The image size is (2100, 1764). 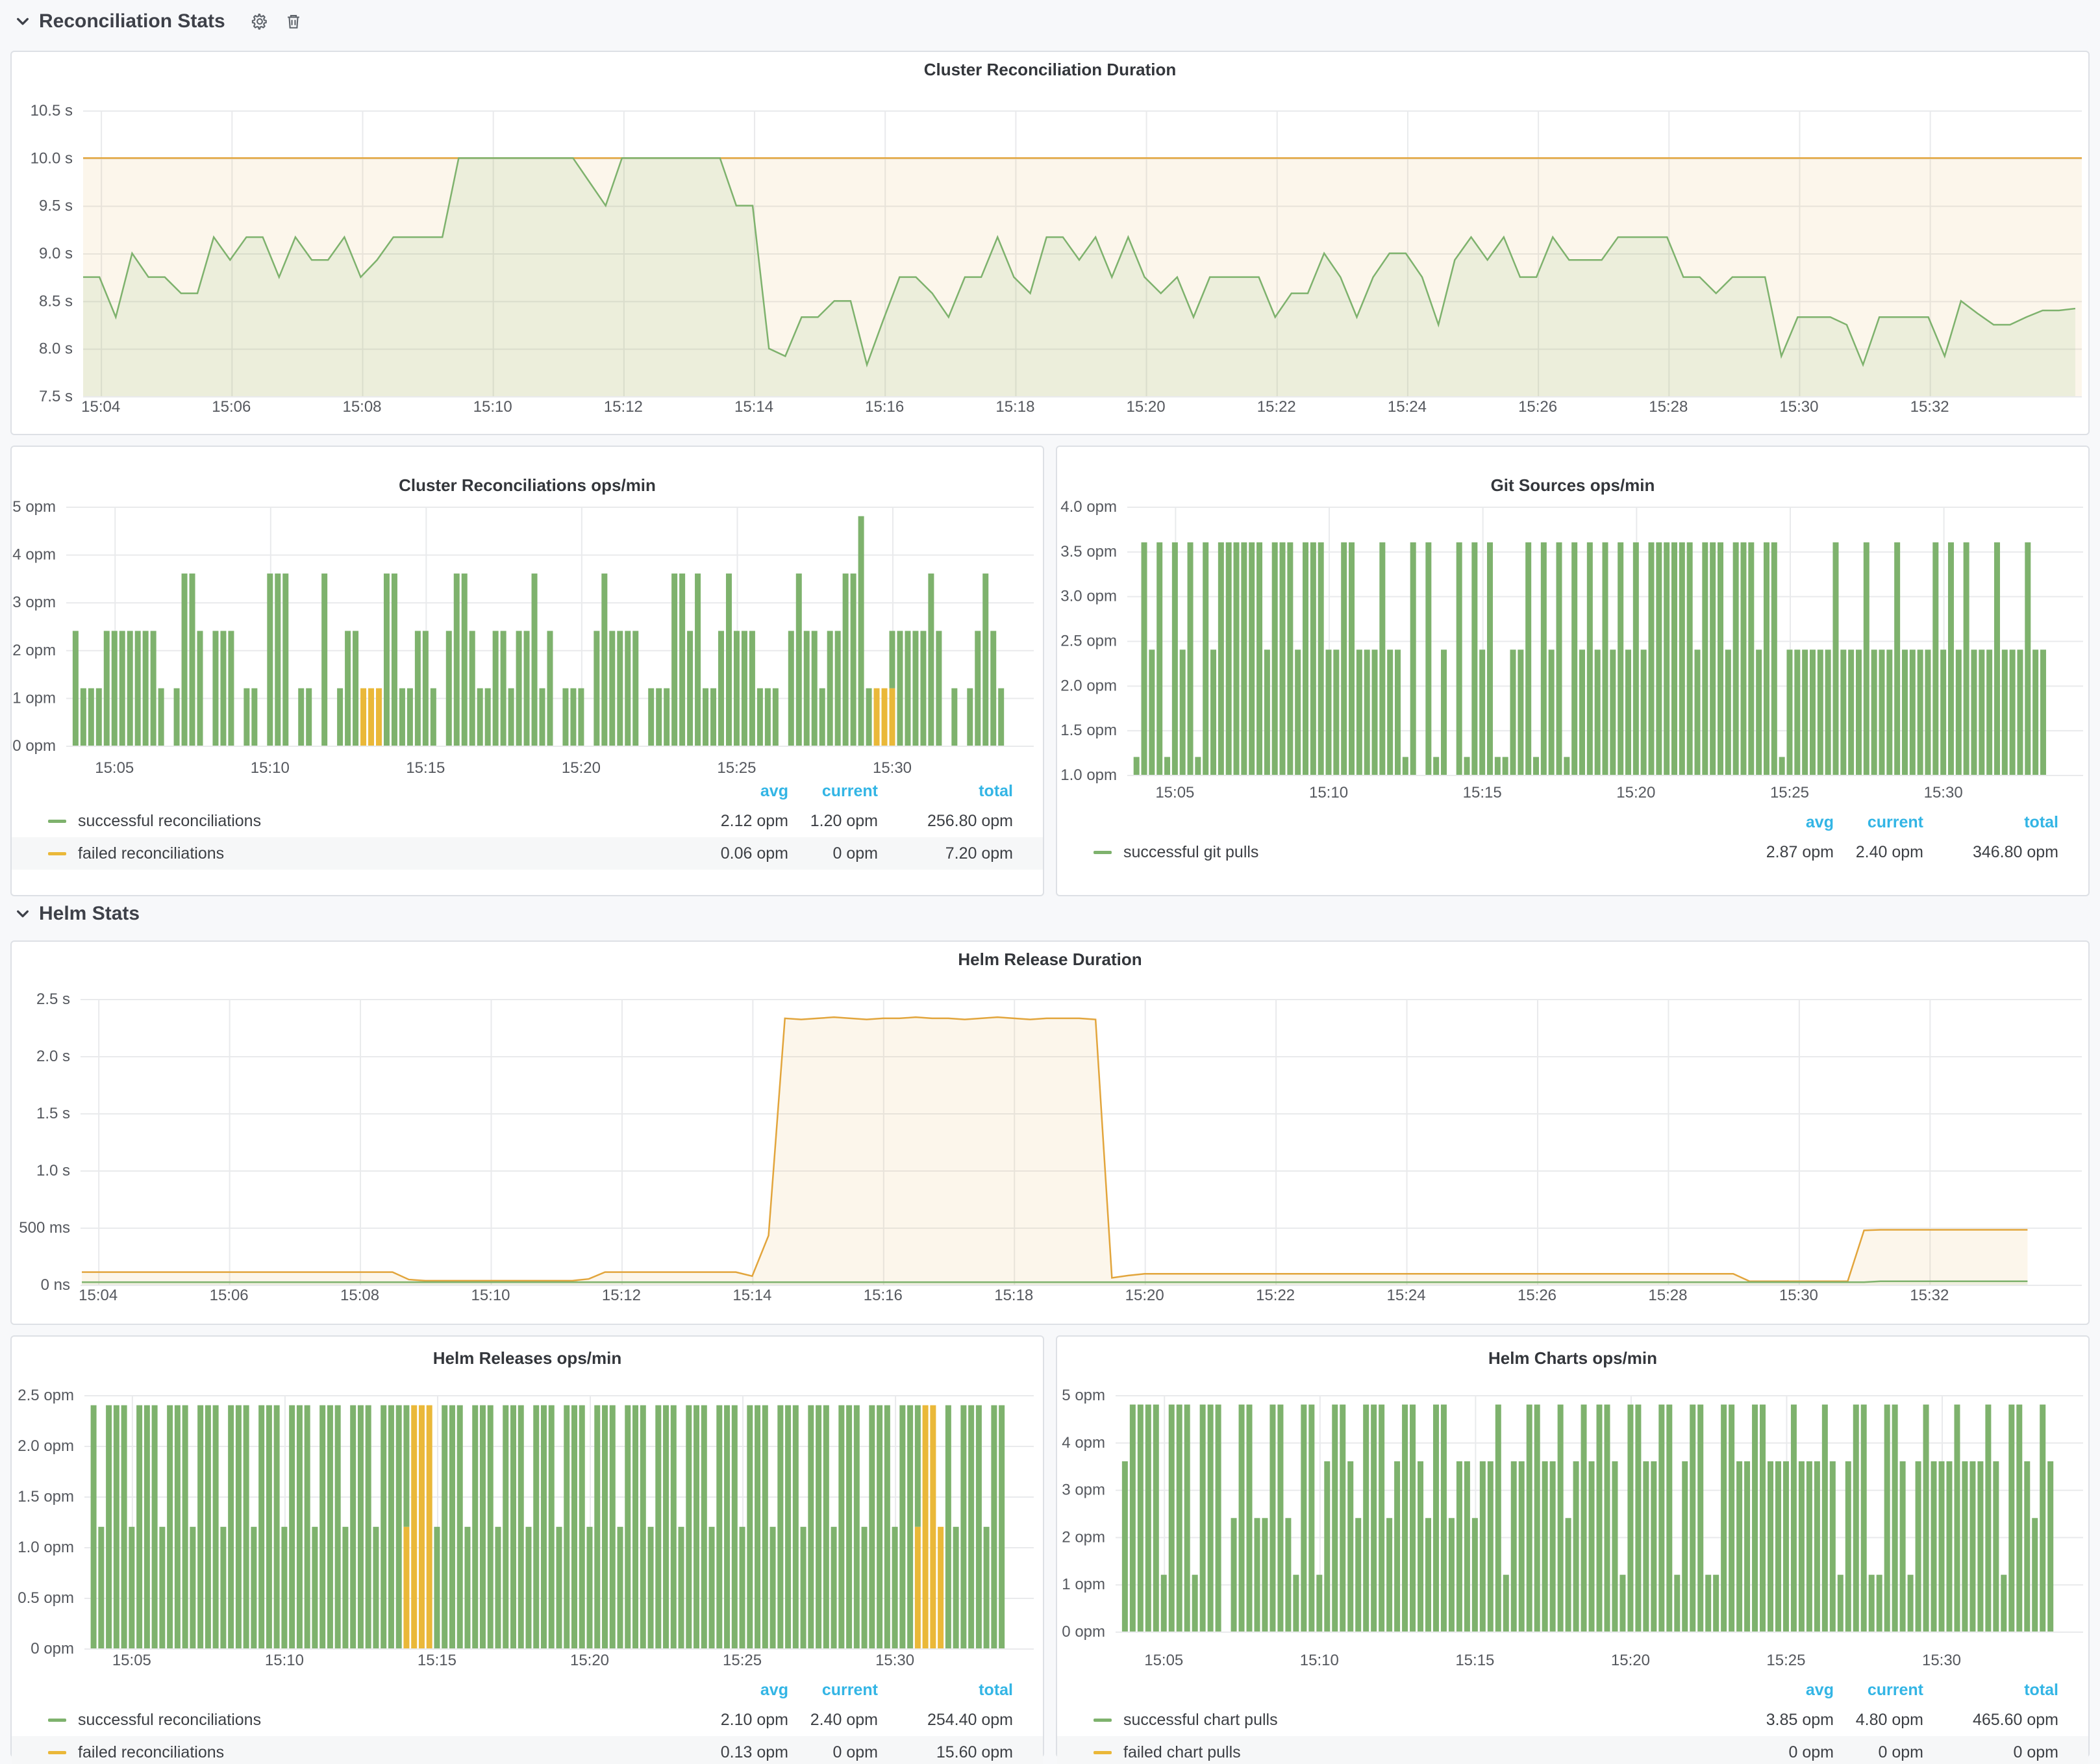 What do you see at coordinates (361, 407) in the screenshot?
I see `x-tick-label: 15:08` at bounding box center [361, 407].